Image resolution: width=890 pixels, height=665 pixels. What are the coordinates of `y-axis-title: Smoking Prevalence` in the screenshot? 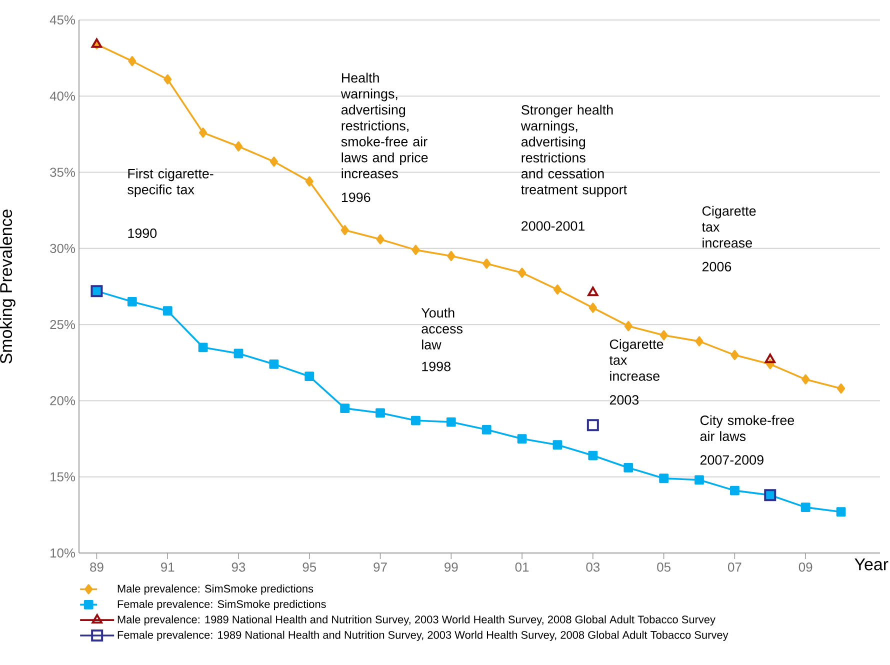 It's located at (8, 287).